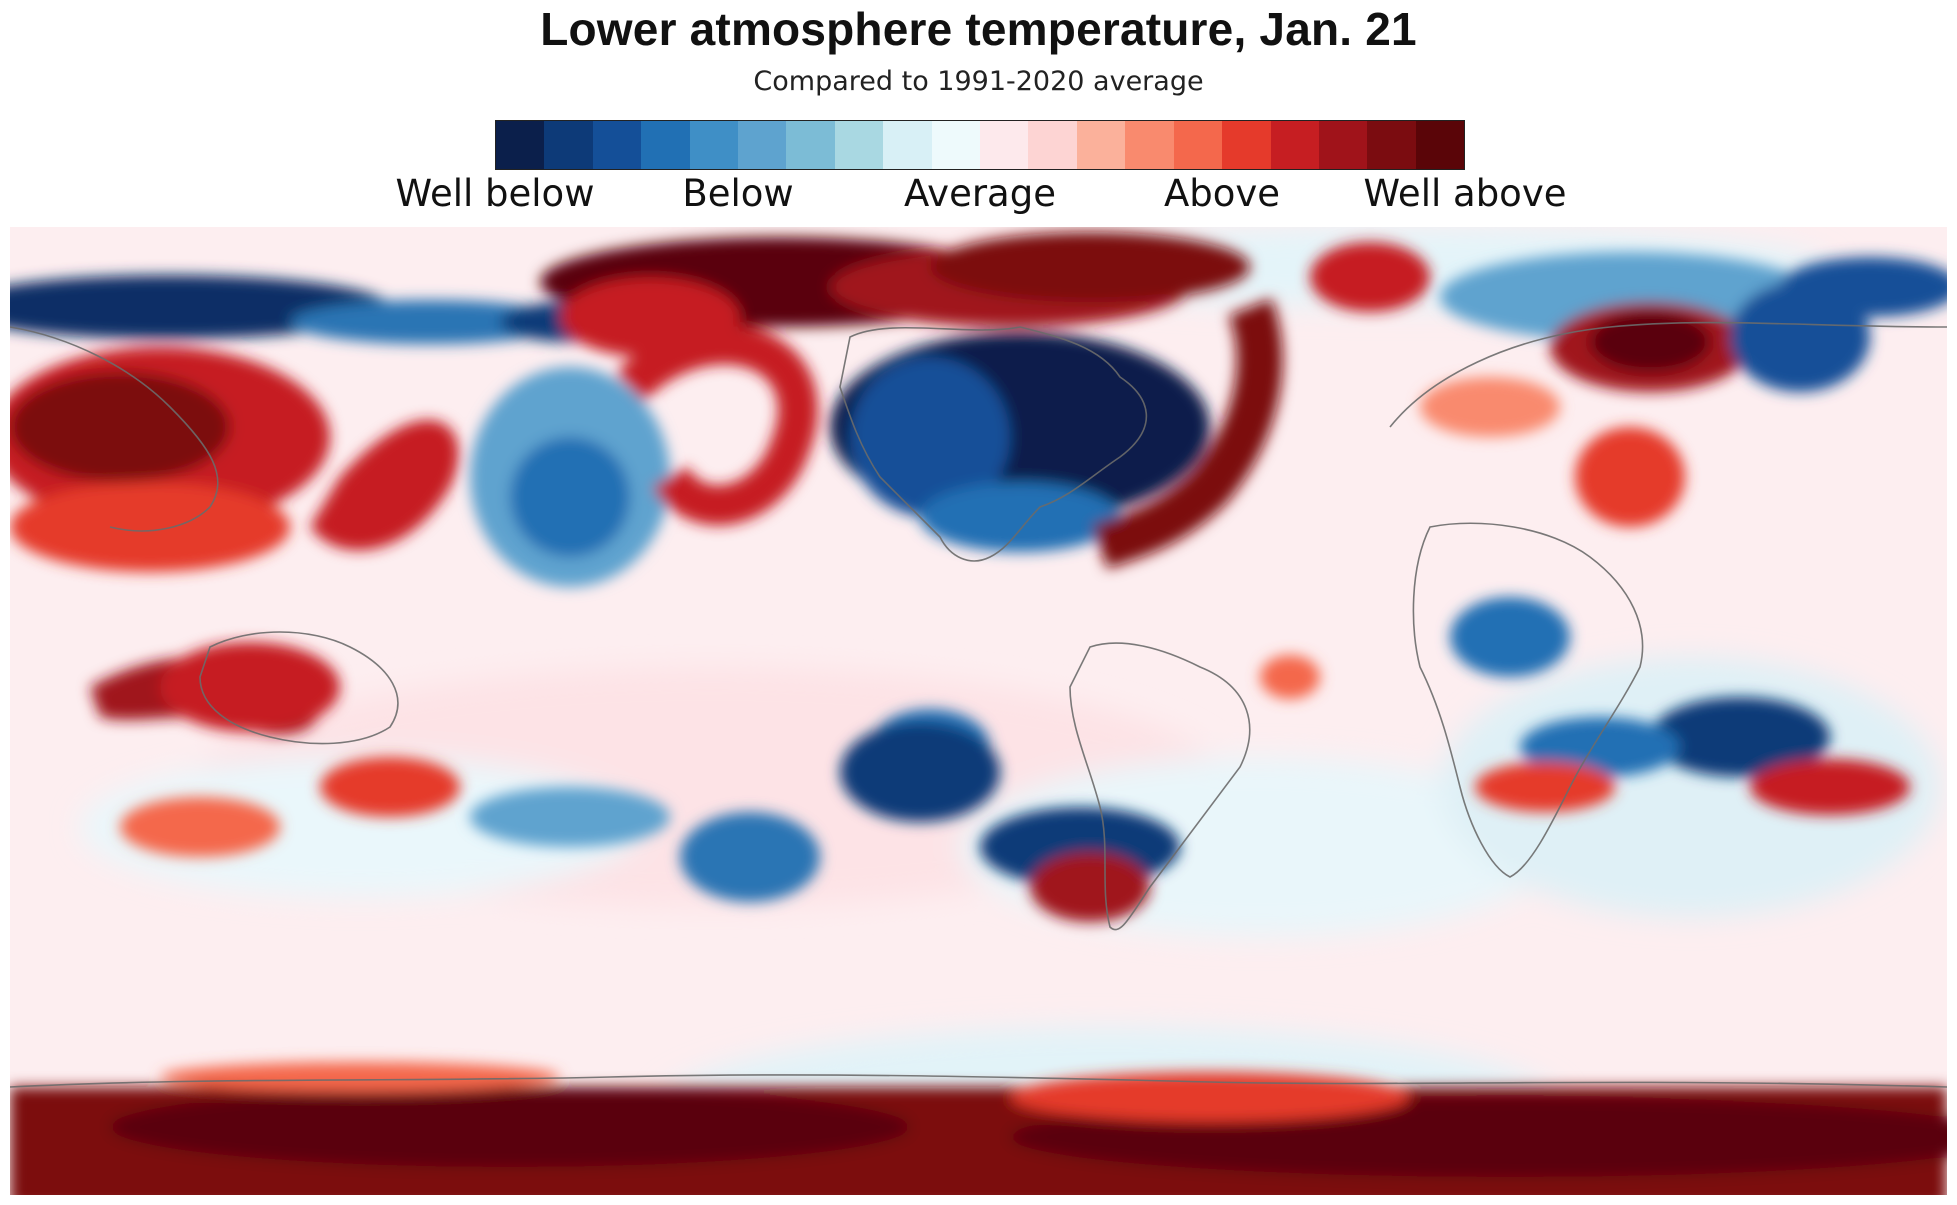 This screenshot has height=1205, width=1957. Describe the element at coordinates (980, 193) in the screenshot. I see `legend-label-average: Average` at that location.